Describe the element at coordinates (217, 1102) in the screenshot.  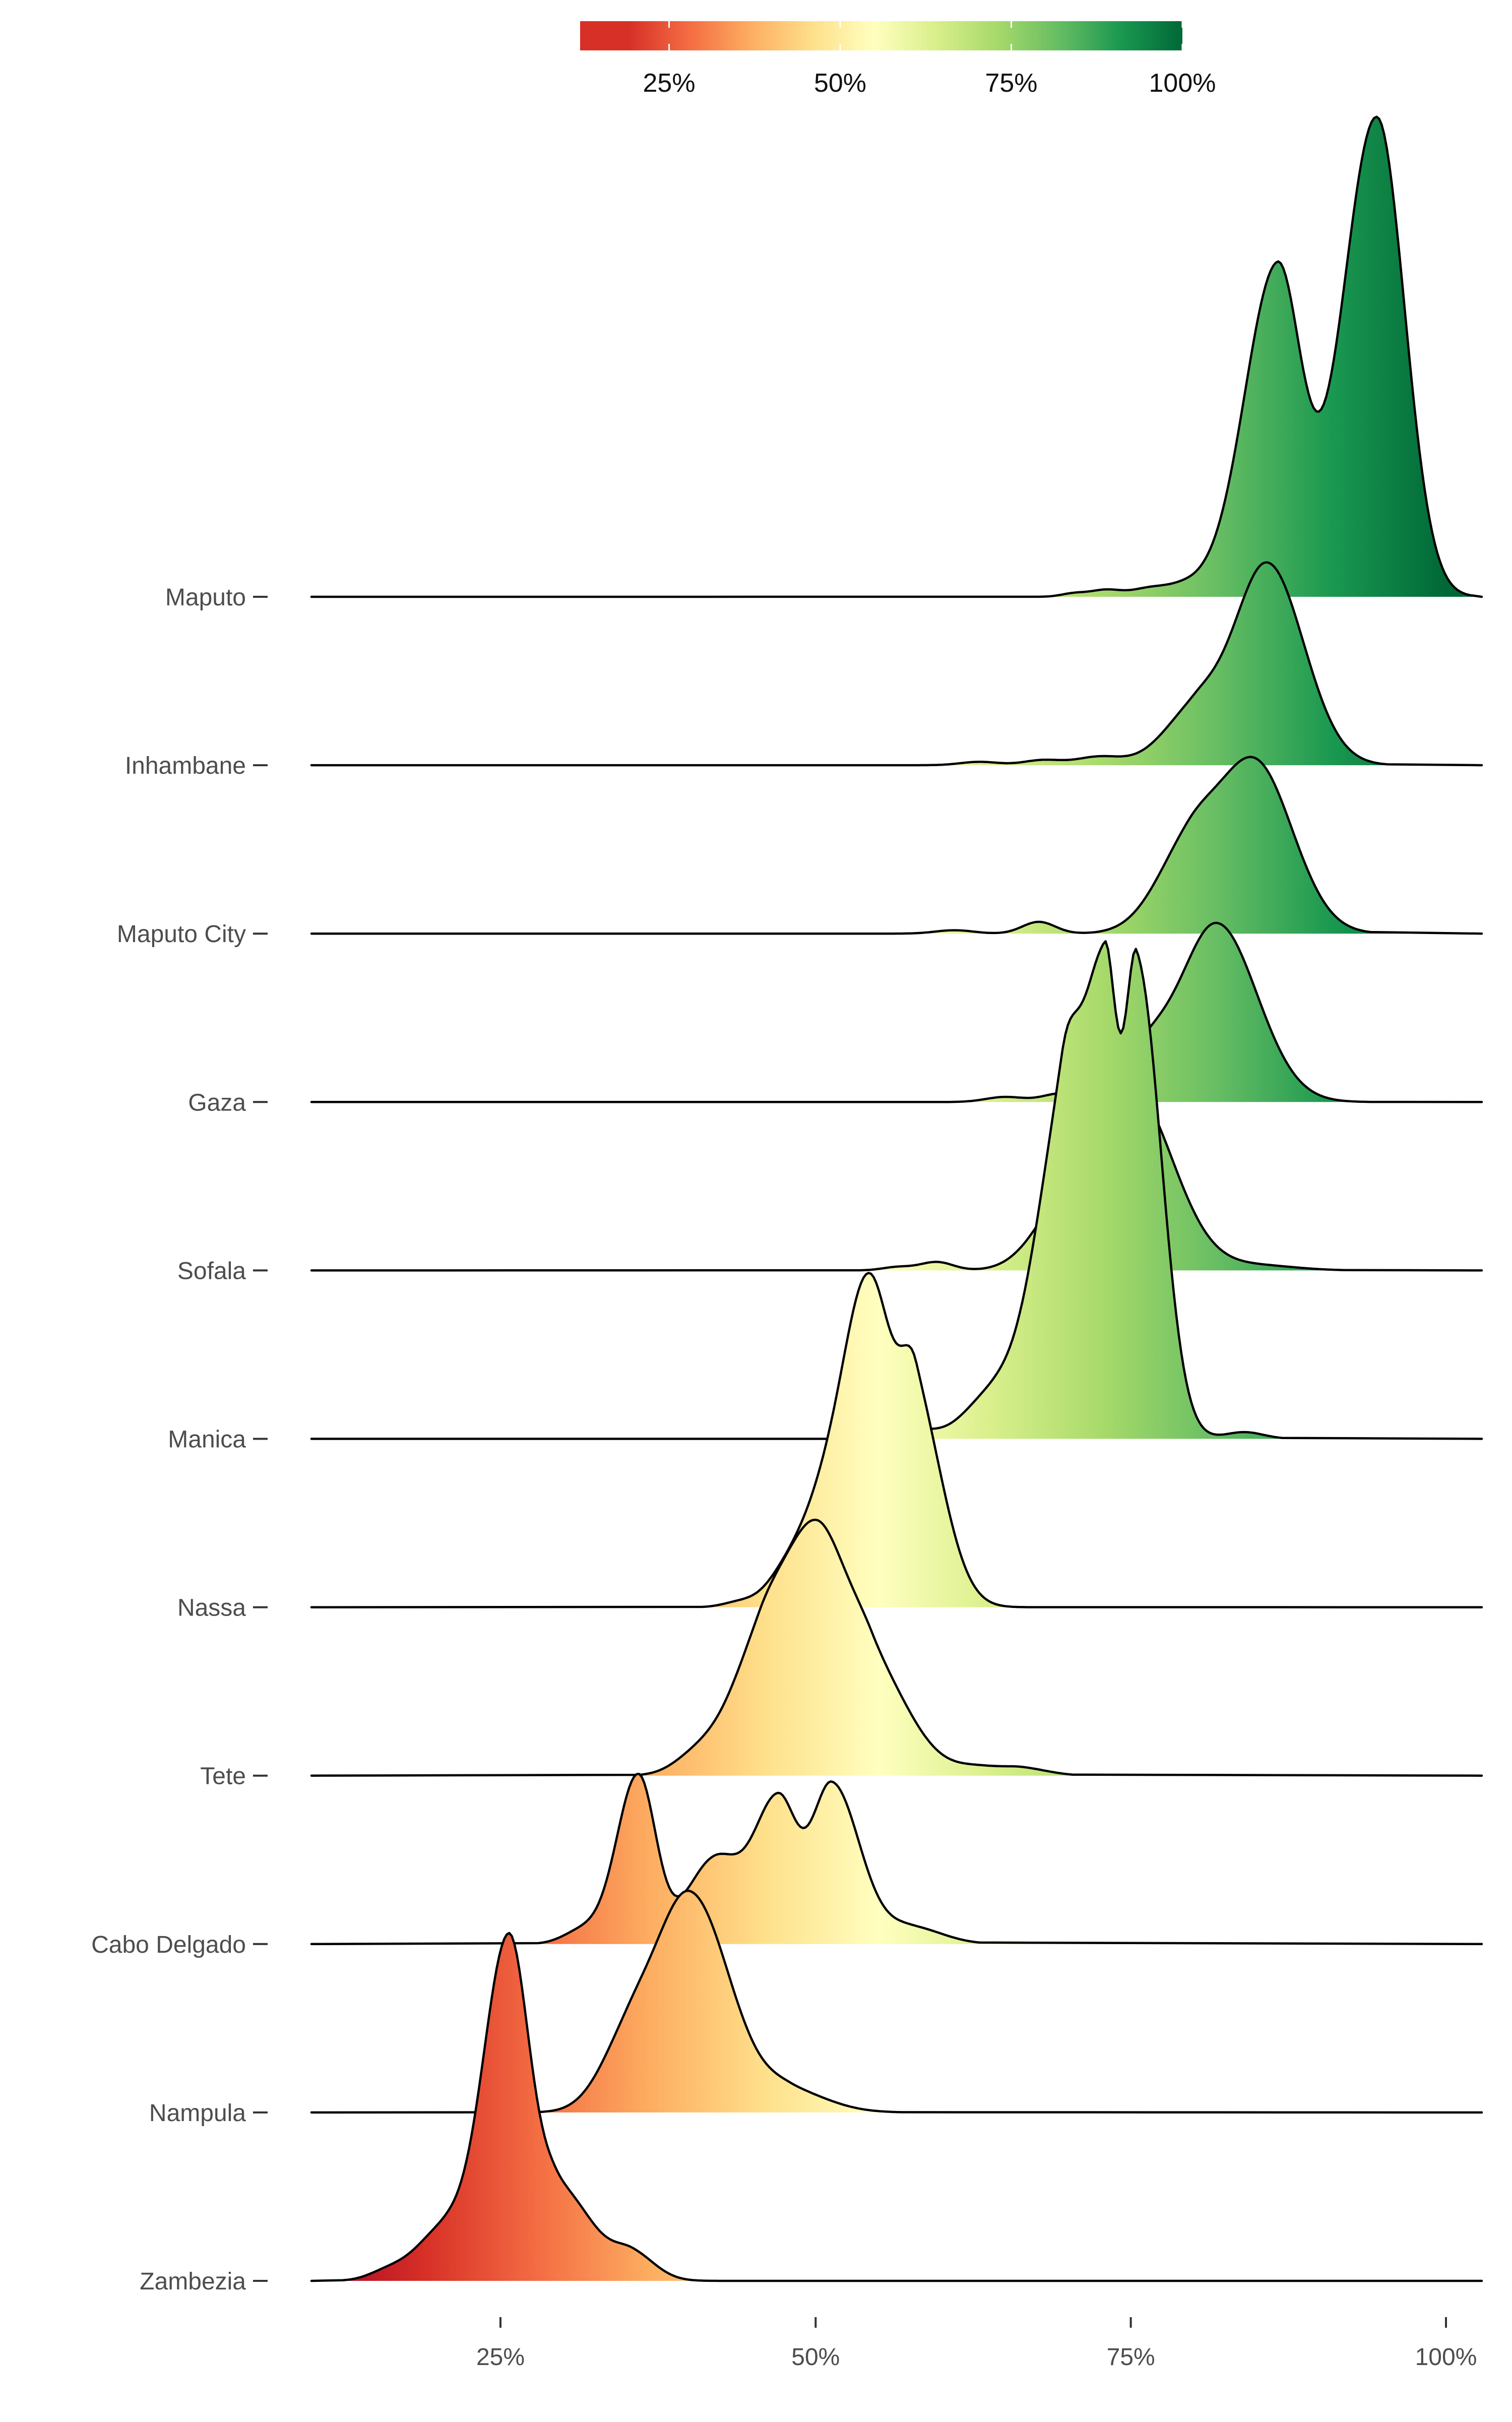
I see `y-axis-label-gaza: Gaza` at that location.